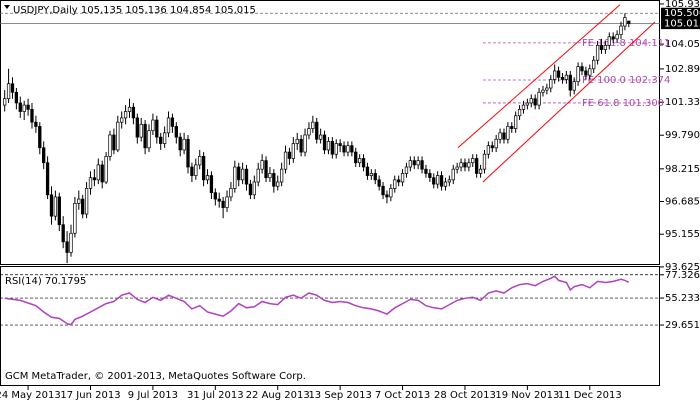 The width and height of the screenshot is (700, 402). I want to click on x-tick-label: 13 Sep 2013, so click(339, 395).